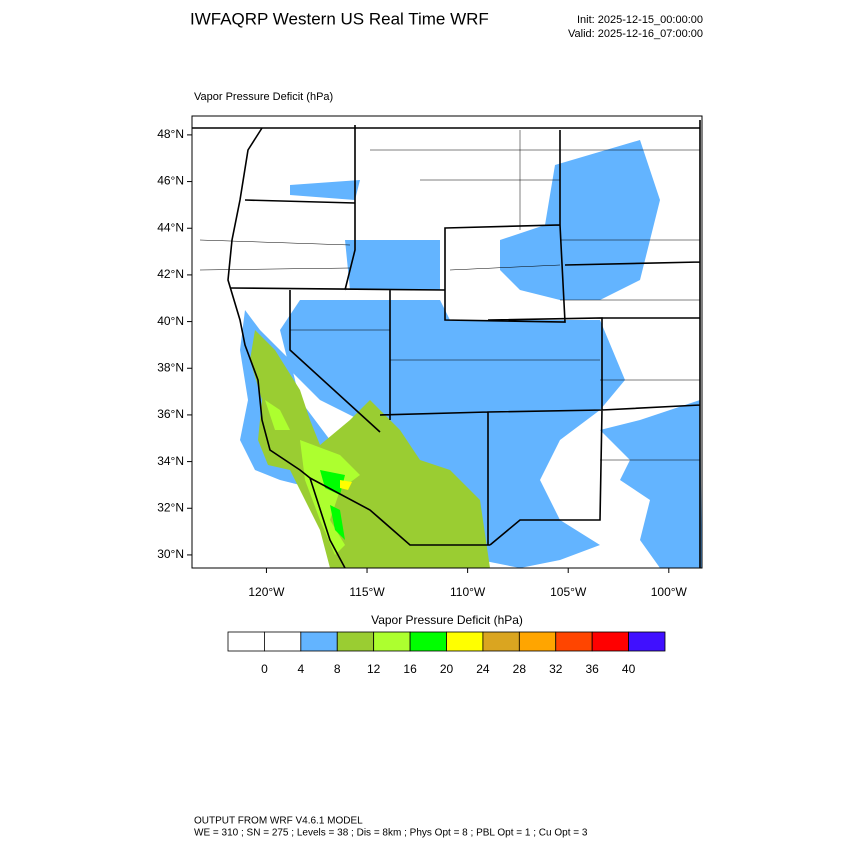 This screenshot has height=850, width=850. I want to click on x-tick-label: 120°W, so click(266, 592).